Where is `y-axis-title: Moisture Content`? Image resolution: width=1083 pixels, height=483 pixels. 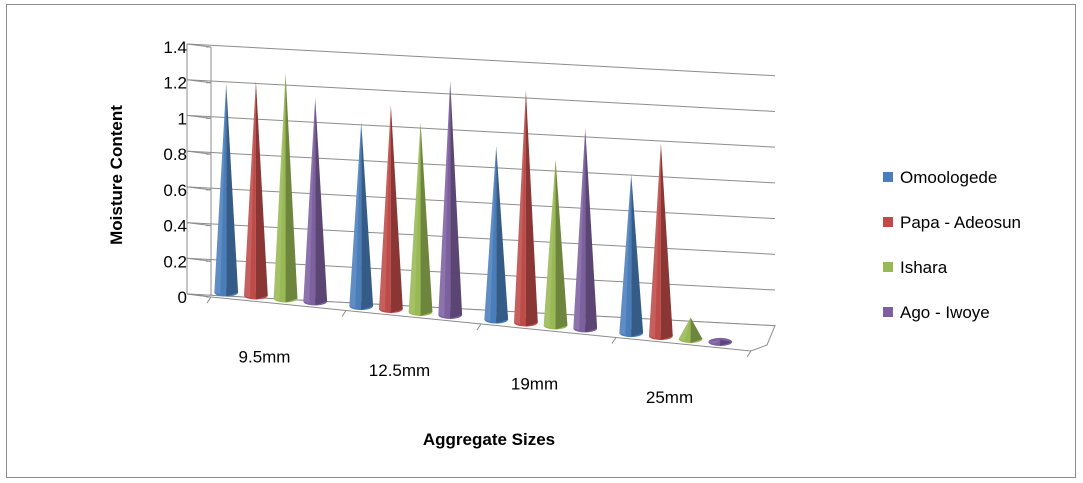 y-axis-title: Moisture Content is located at coordinates (116, 175).